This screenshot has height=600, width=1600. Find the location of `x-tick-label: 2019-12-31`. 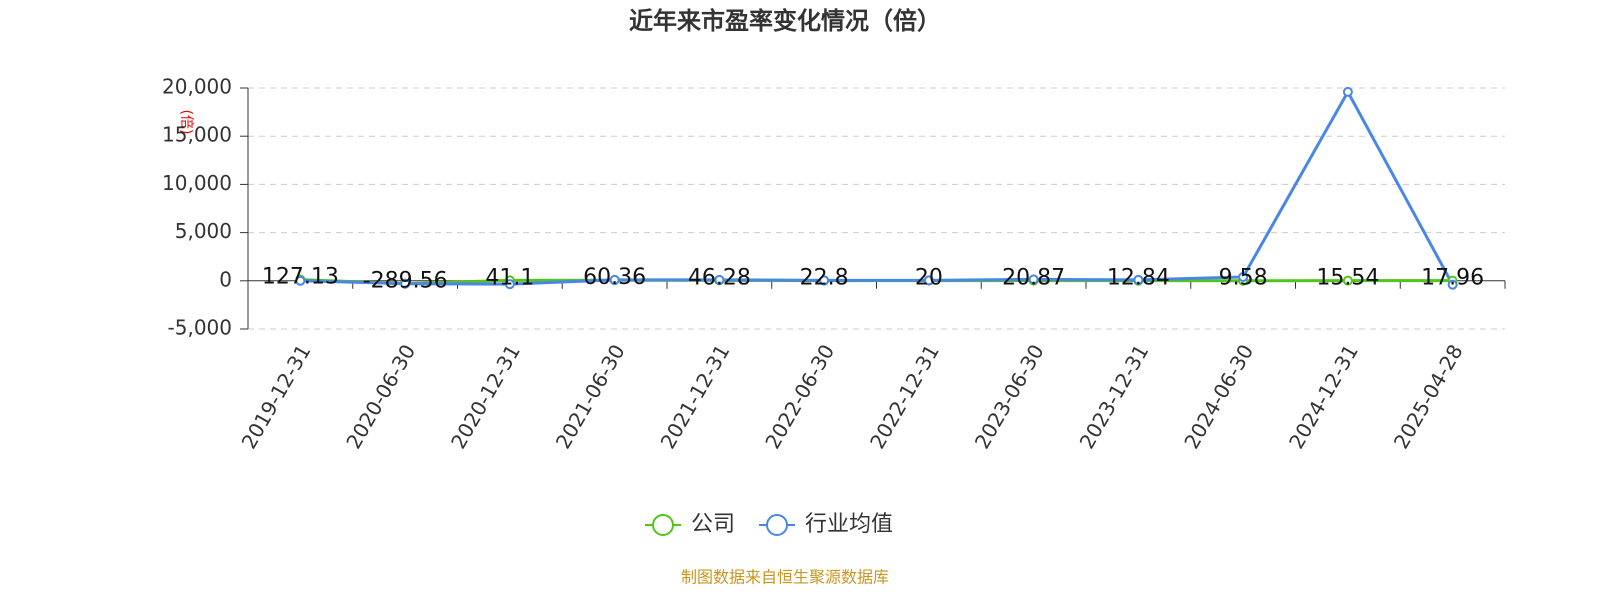

x-tick-label: 2019-12-31 is located at coordinates (276, 396).